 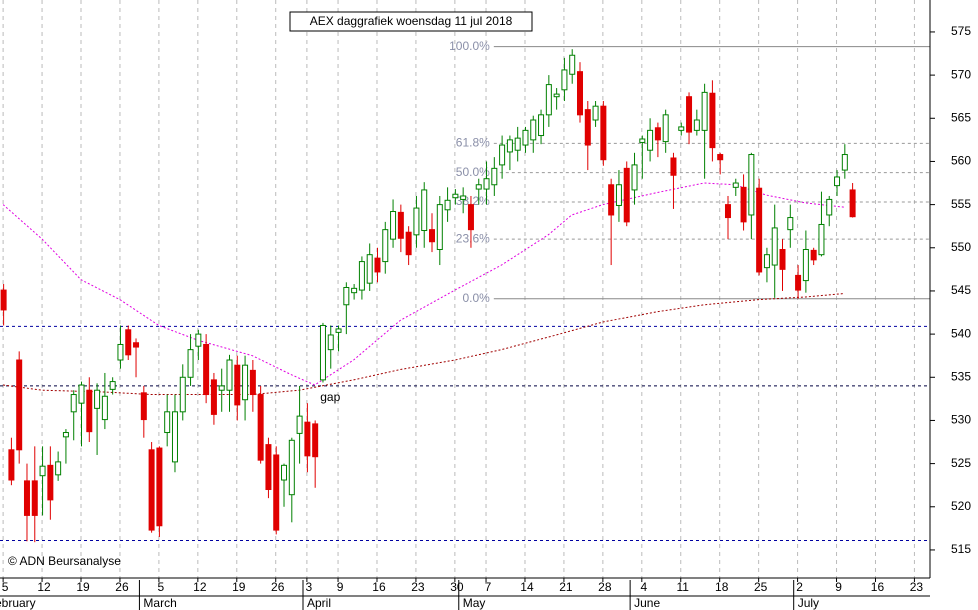 What do you see at coordinates (647, 603) in the screenshot?
I see `month-label: June` at bounding box center [647, 603].